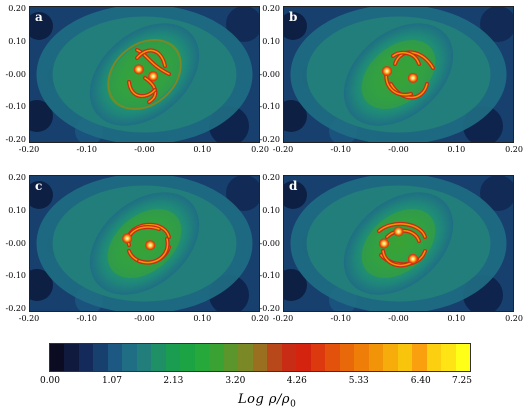  What do you see at coordinates (50, 381) in the screenshot?
I see `colorbar-tick-label: 0.00` at bounding box center [50, 381].